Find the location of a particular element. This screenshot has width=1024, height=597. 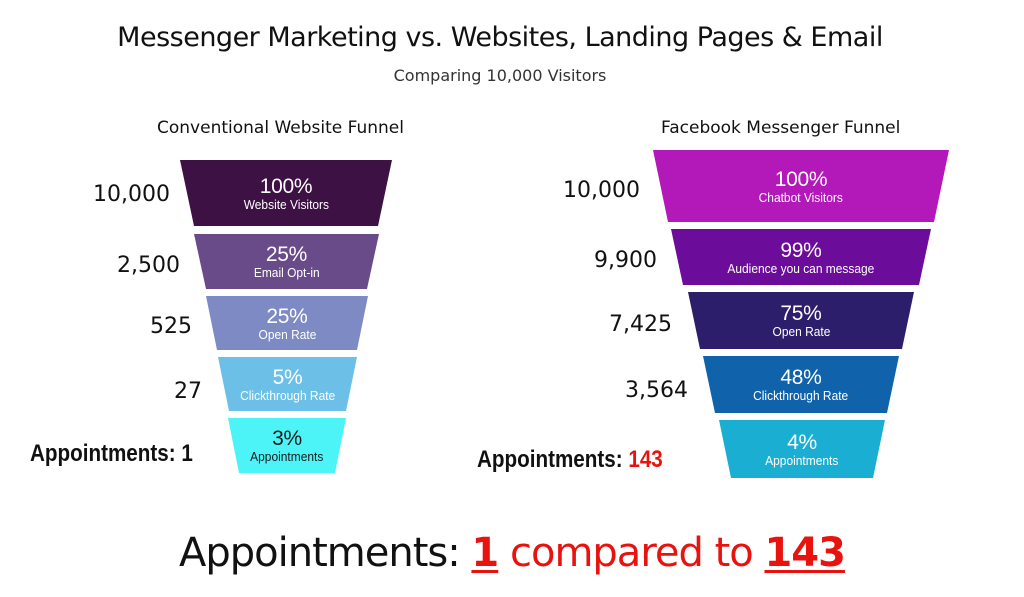

left-count-optin: 2,500 is located at coordinates (148, 265).